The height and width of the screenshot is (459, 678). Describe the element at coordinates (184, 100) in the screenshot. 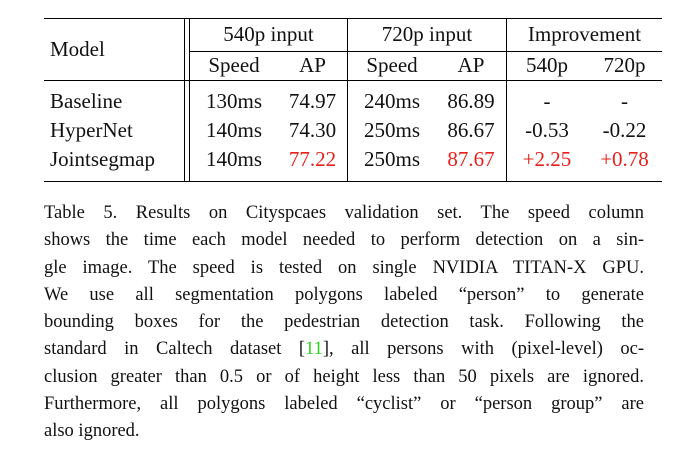

I see `model-double-rule-a` at that location.